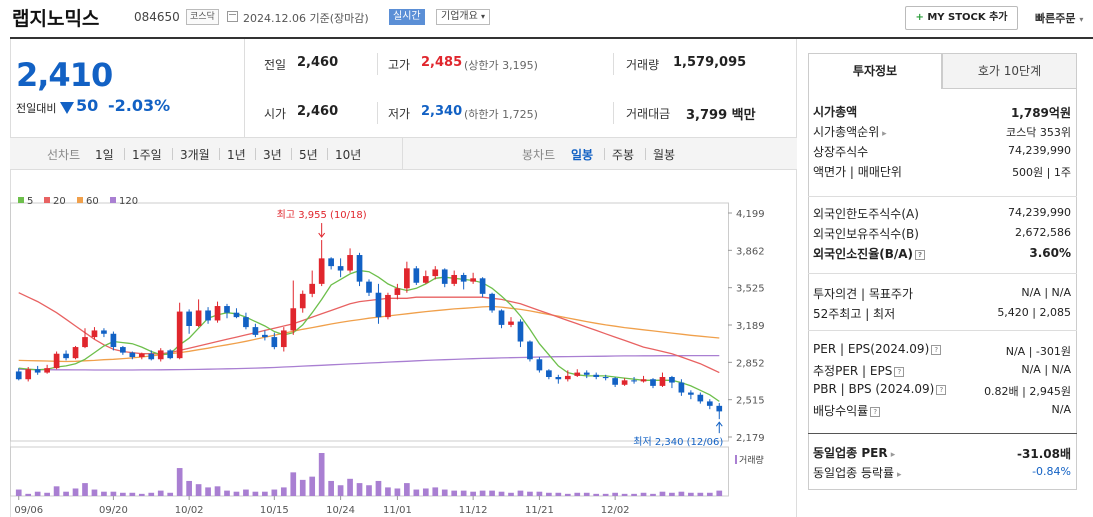  Describe the element at coordinates (483, 16) in the screenshot. I see `chevron-down-icon: ▾` at that location.